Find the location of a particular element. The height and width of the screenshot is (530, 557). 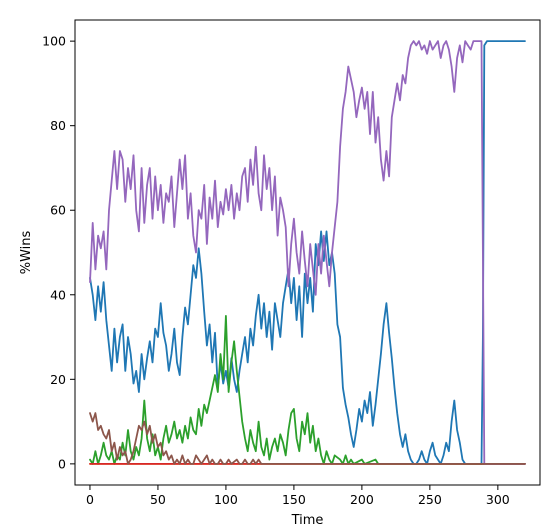

y-tick-label: 60 is located at coordinates (58, 210).